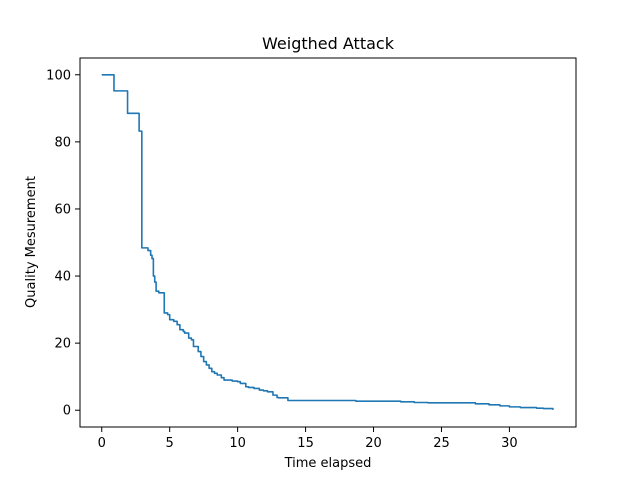  I want to click on y-tick-label: 40, so click(62, 277).